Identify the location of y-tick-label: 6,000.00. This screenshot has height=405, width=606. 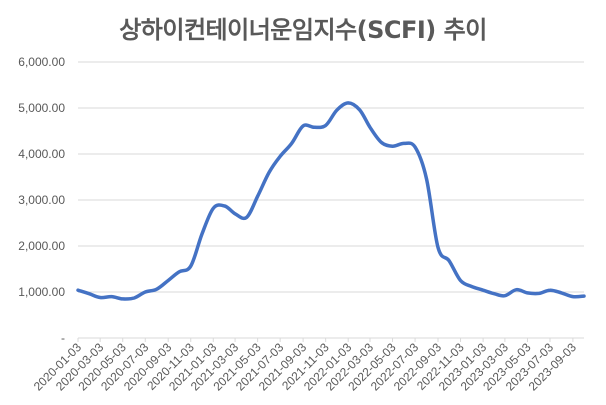
(41, 62).